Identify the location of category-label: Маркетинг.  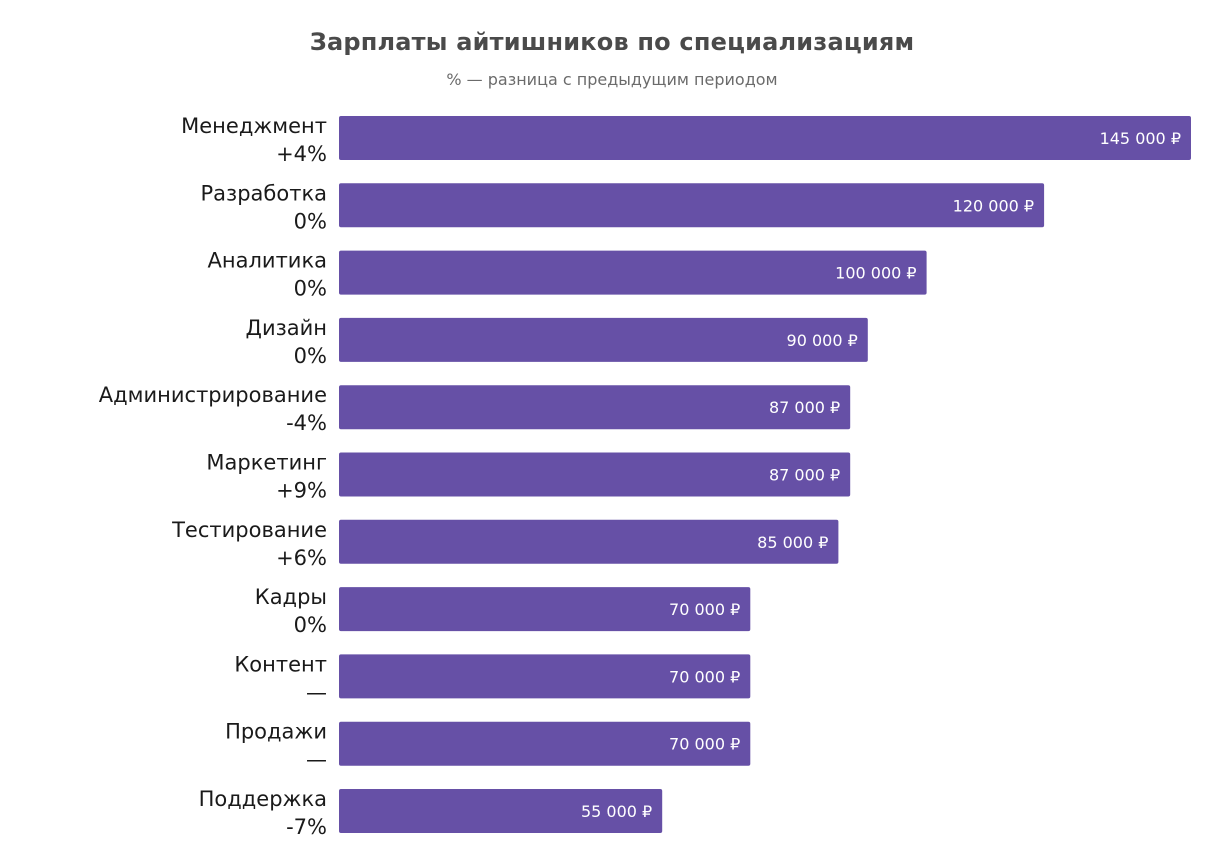
(266, 463).